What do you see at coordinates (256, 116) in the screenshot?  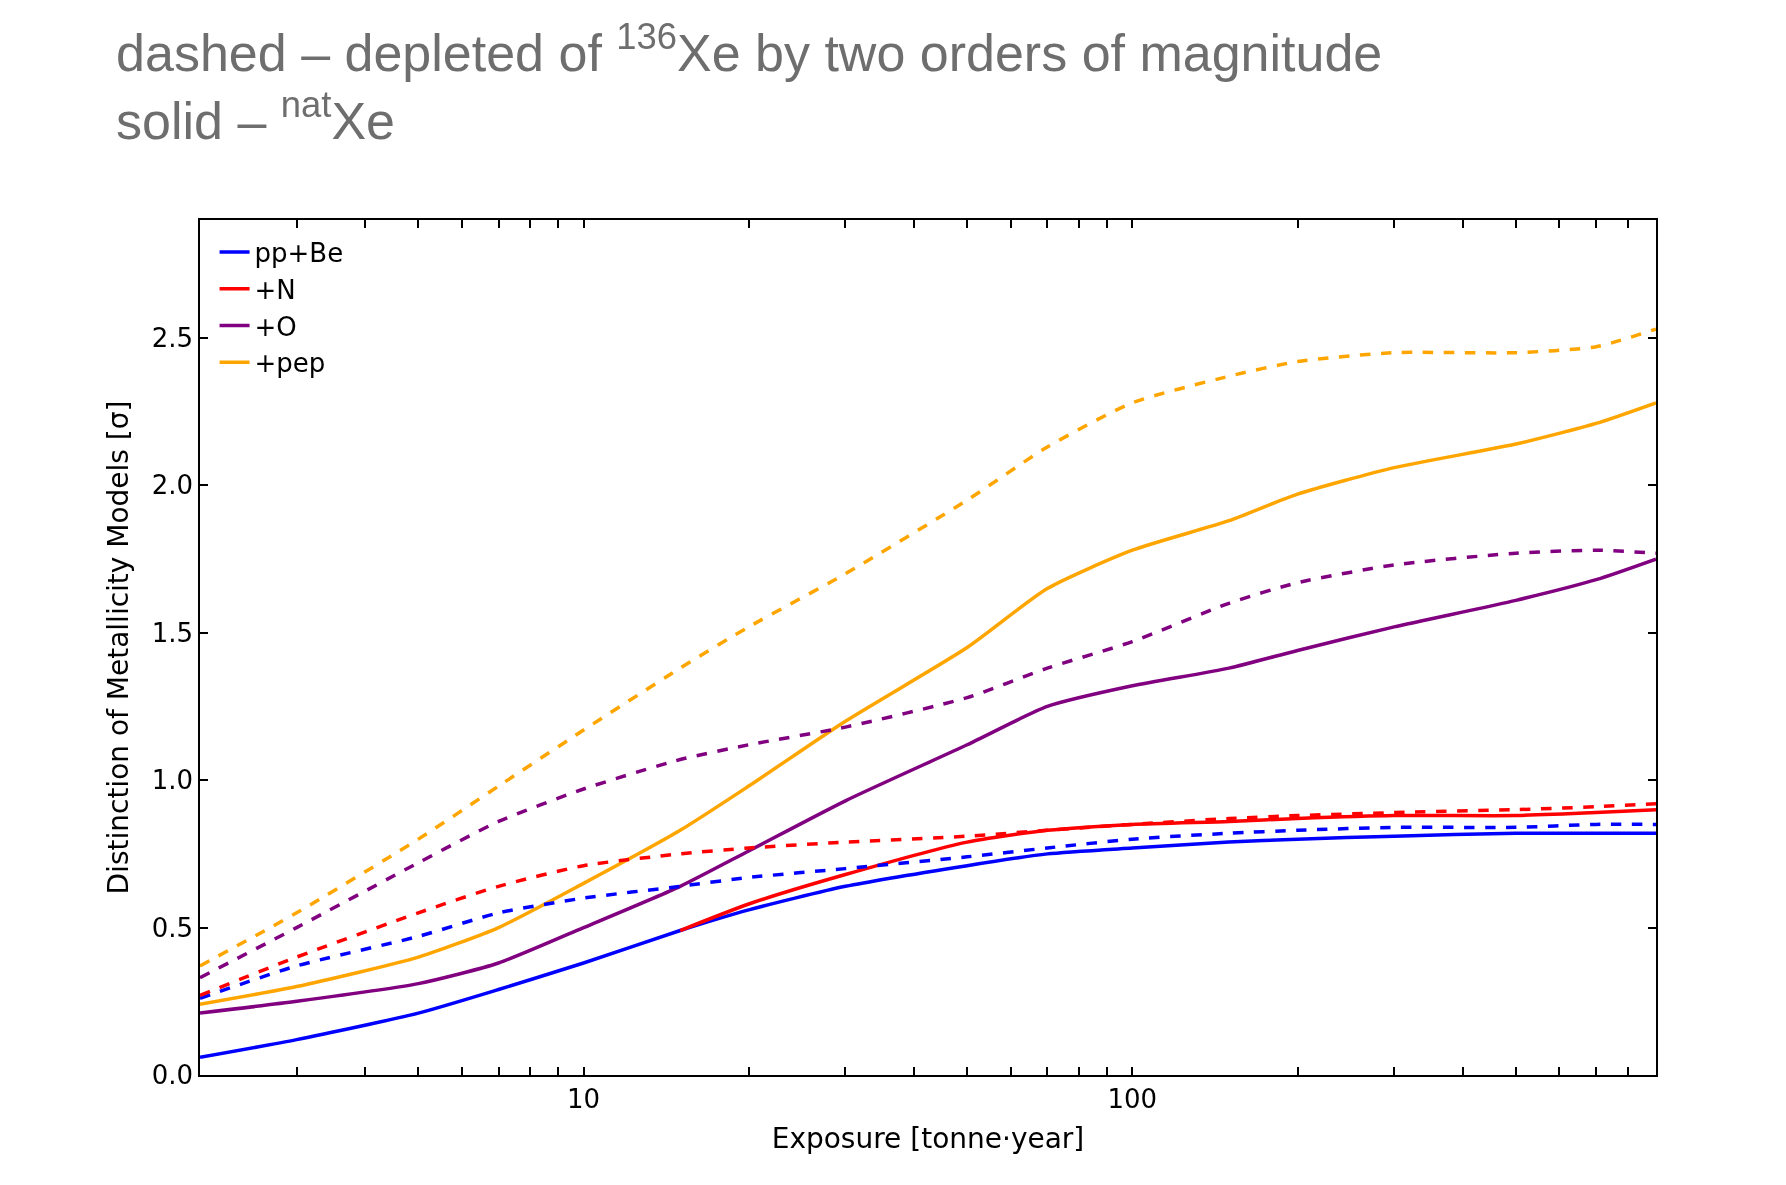 I see `chart-subtitle: solid – $^{nat}$Xe` at bounding box center [256, 116].